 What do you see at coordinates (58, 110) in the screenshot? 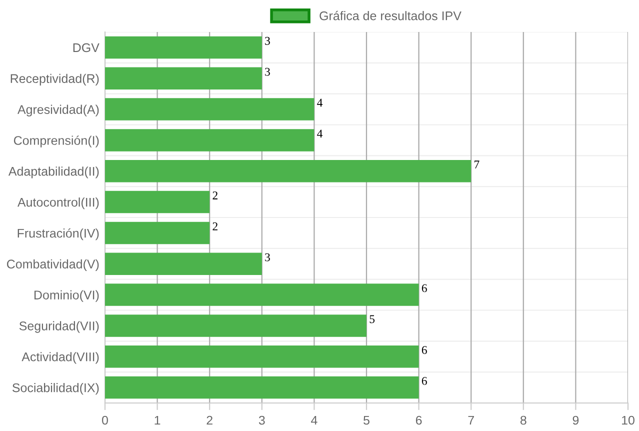
I see `y-tick-label: Agresividad(A)` at bounding box center [58, 110].